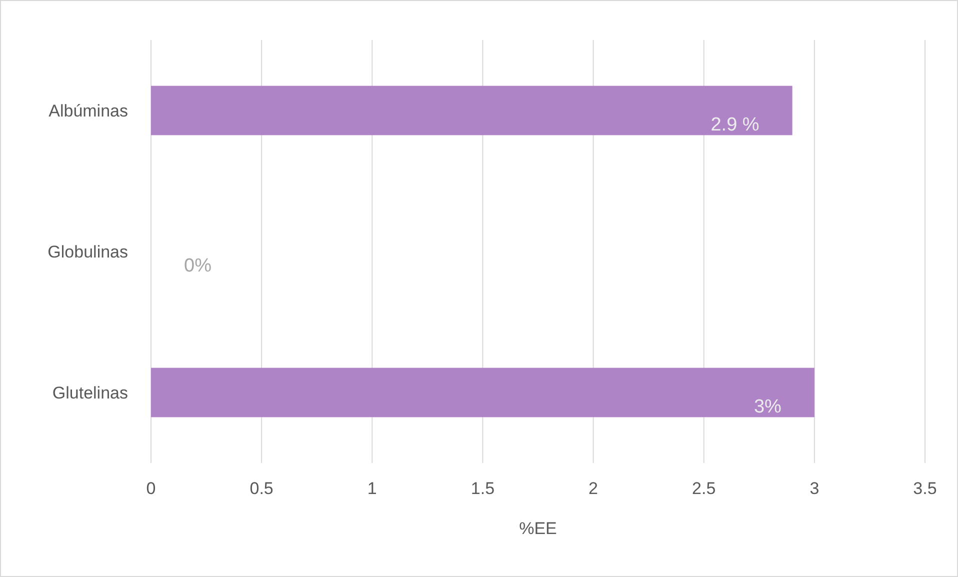 The width and height of the screenshot is (958, 577). What do you see at coordinates (704, 488) in the screenshot?
I see `x-tick-label: 2.5` at bounding box center [704, 488].